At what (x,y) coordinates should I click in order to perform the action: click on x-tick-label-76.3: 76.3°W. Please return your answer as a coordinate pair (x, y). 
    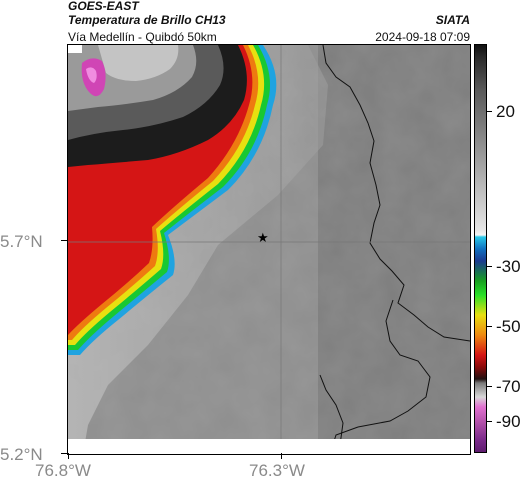
    Looking at the image, I should click on (277, 470).